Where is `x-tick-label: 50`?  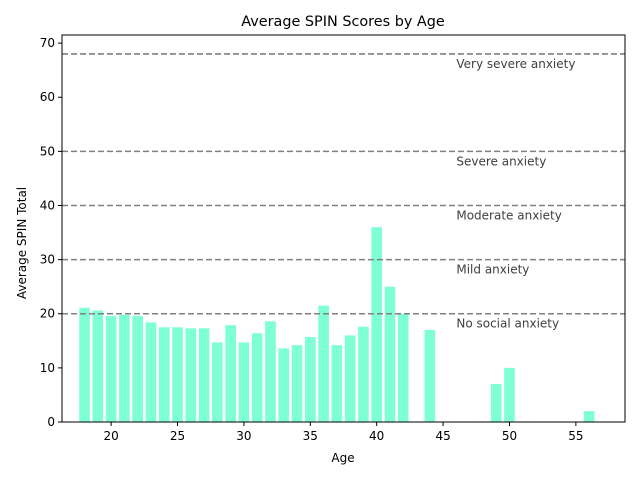
x-tick-label: 50 is located at coordinates (509, 436).